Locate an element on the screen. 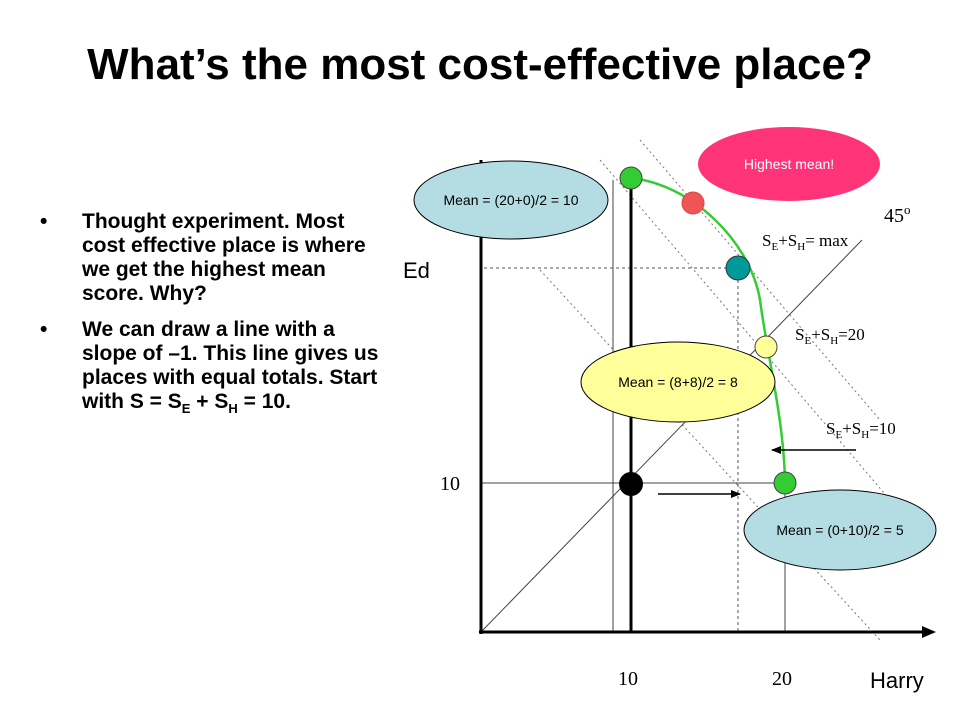 This screenshot has height=720, width=960. mean-middle-text: Mean = (8+8)/2 = 8 is located at coordinates (678, 382).